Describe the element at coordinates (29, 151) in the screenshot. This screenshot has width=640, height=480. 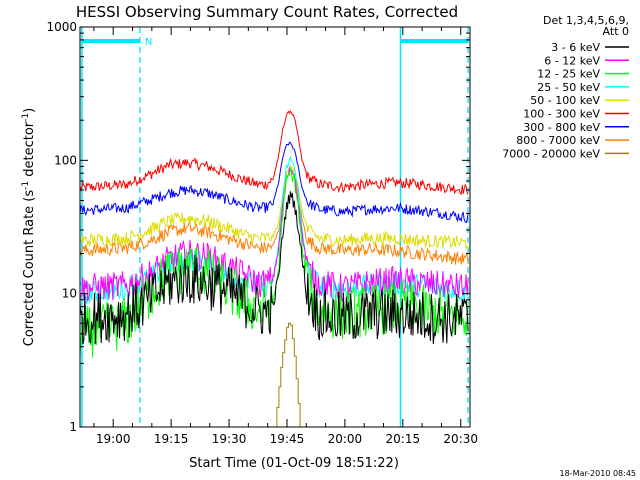
I see `y-axis-label-mid: detector` at that location.